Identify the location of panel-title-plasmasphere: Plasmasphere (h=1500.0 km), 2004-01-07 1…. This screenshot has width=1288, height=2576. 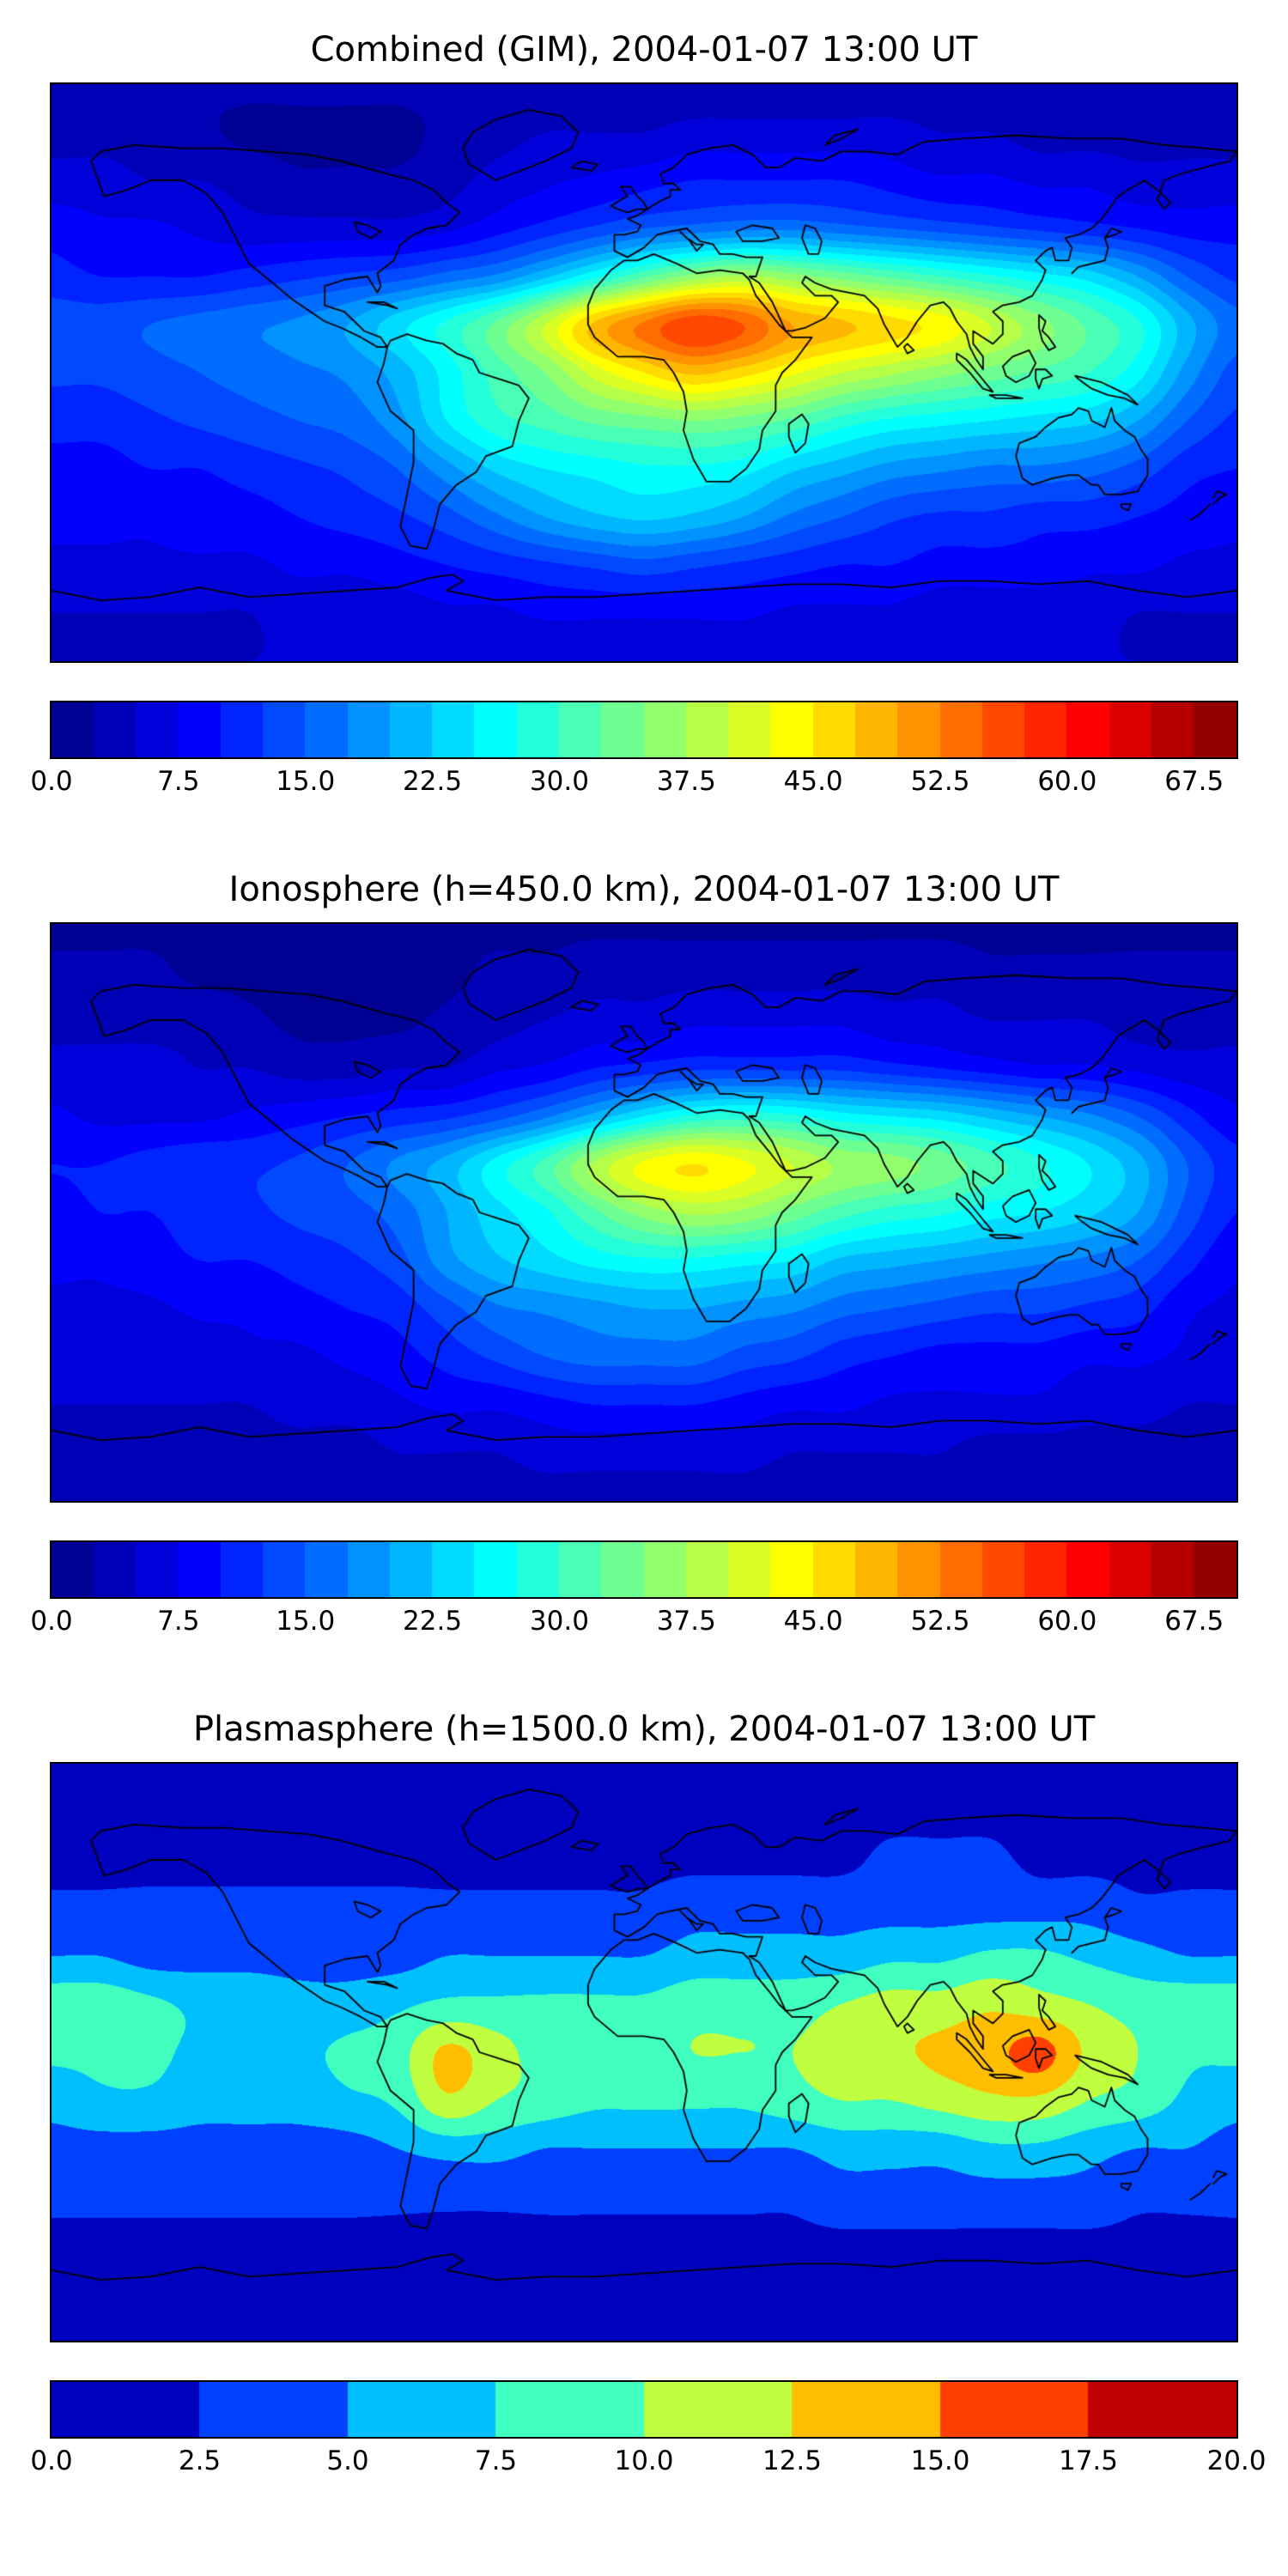
(644, 1729).